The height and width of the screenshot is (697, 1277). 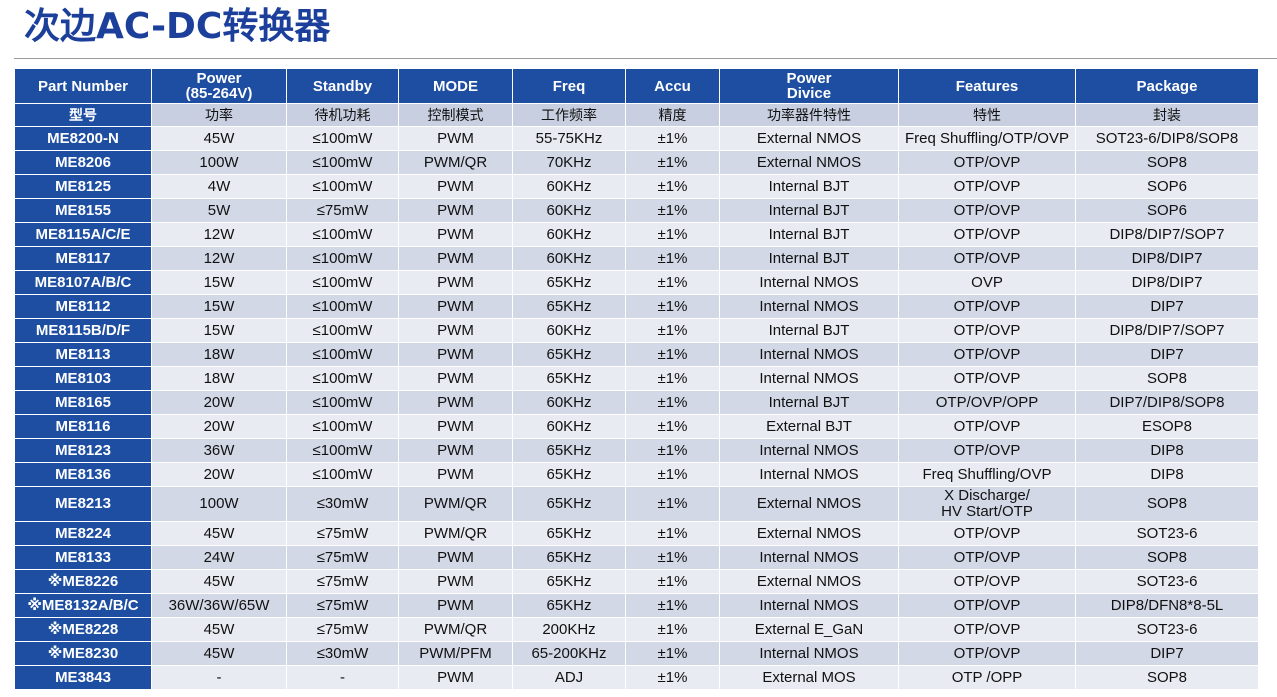 I want to click on cell-power: 5W, so click(x=219, y=210).